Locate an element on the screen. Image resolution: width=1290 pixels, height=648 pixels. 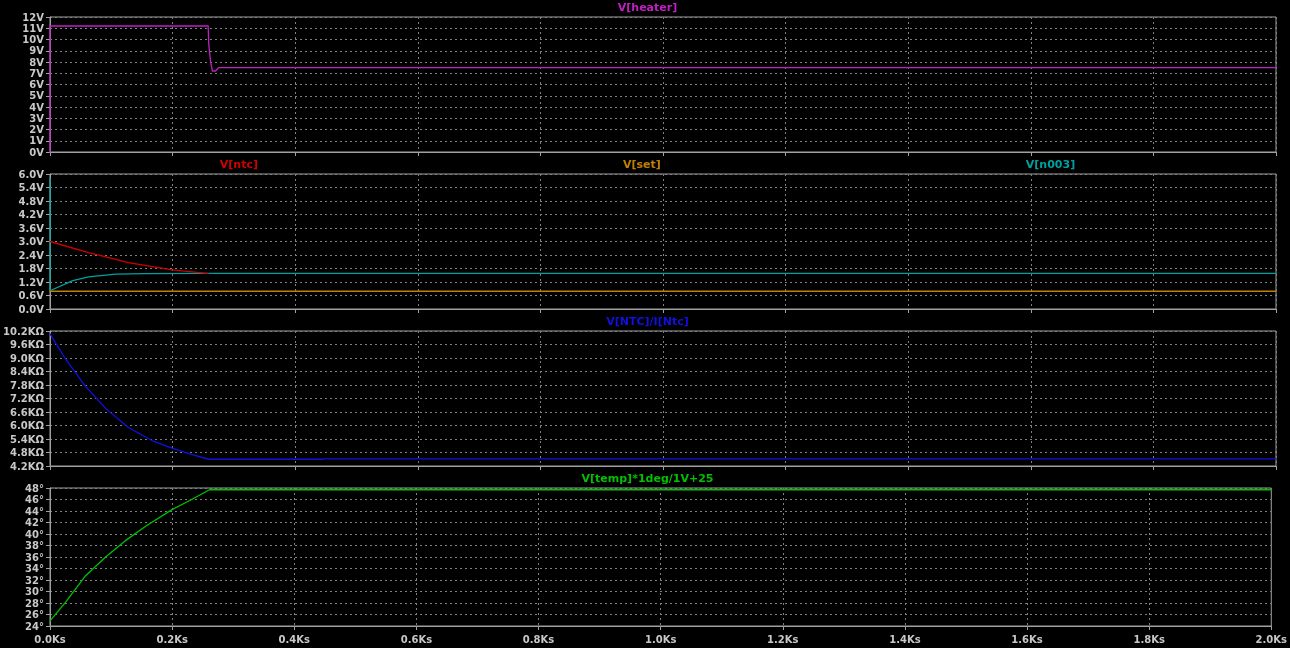
x-tick-label: 0.6Ks is located at coordinates (416, 639).